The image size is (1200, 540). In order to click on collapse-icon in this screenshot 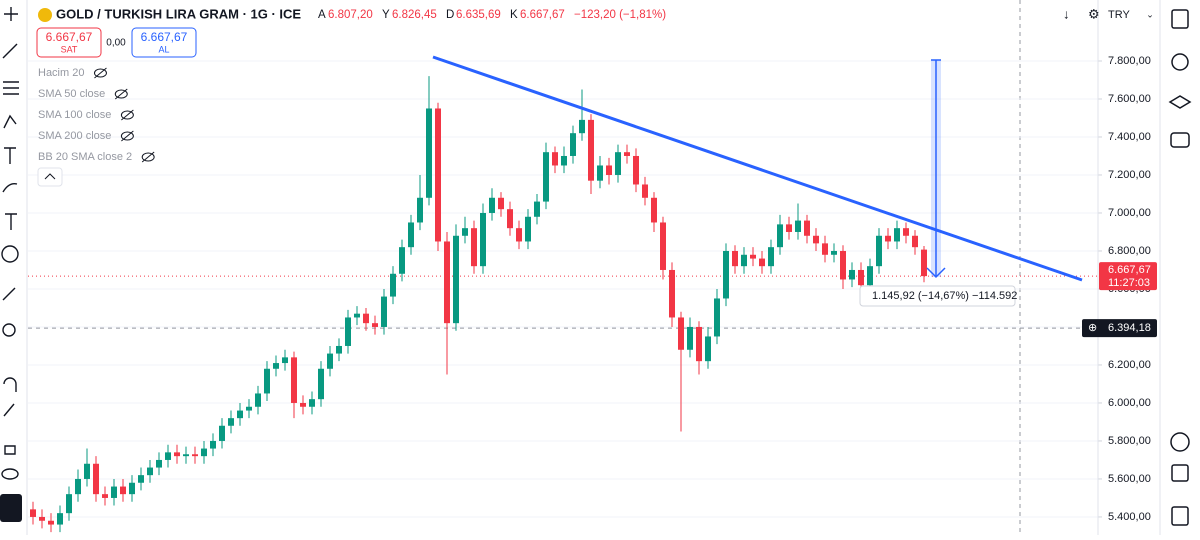, I will do `click(50, 176)`.